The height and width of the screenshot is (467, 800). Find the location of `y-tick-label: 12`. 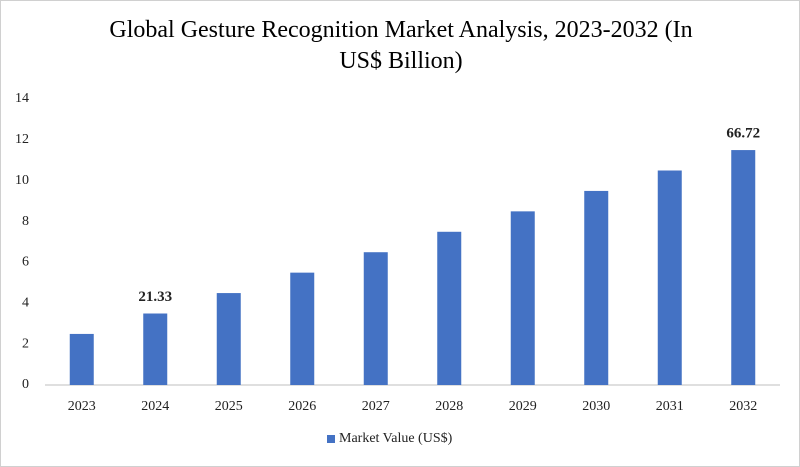

y-tick-label: 12 is located at coordinates (22, 139).